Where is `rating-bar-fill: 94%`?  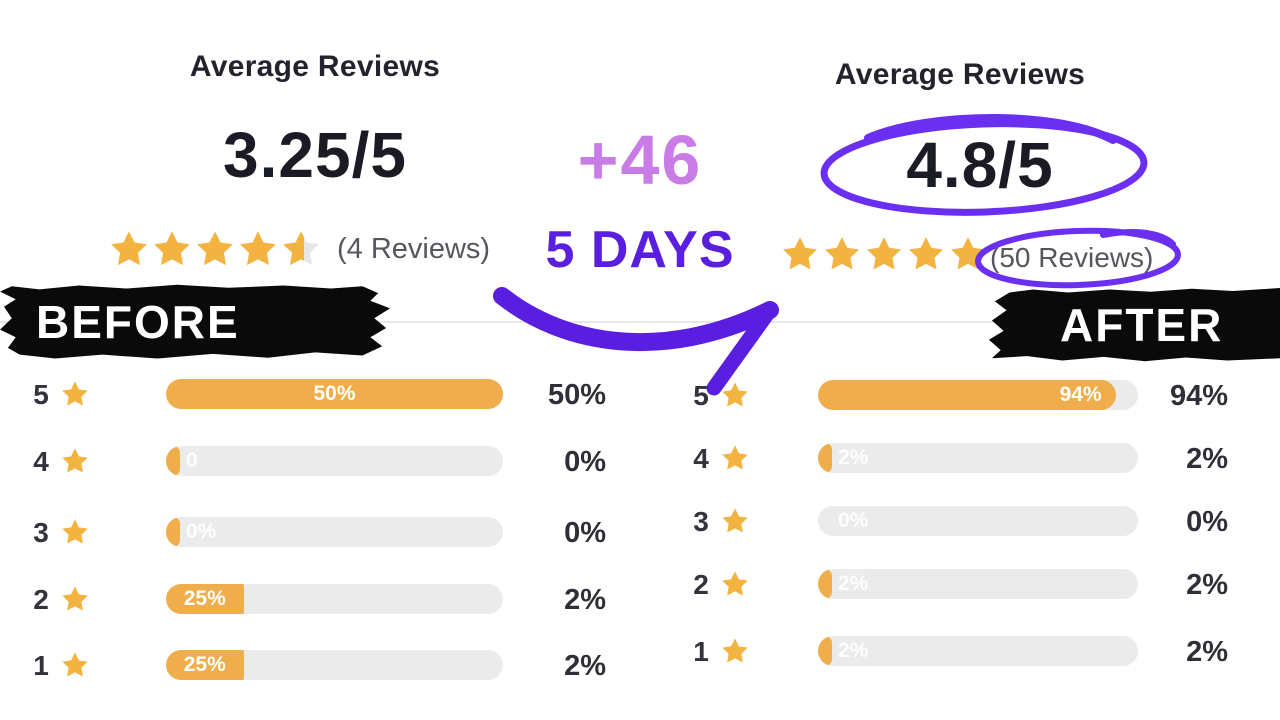 rating-bar-fill: 94% is located at coordinates (967, 395).